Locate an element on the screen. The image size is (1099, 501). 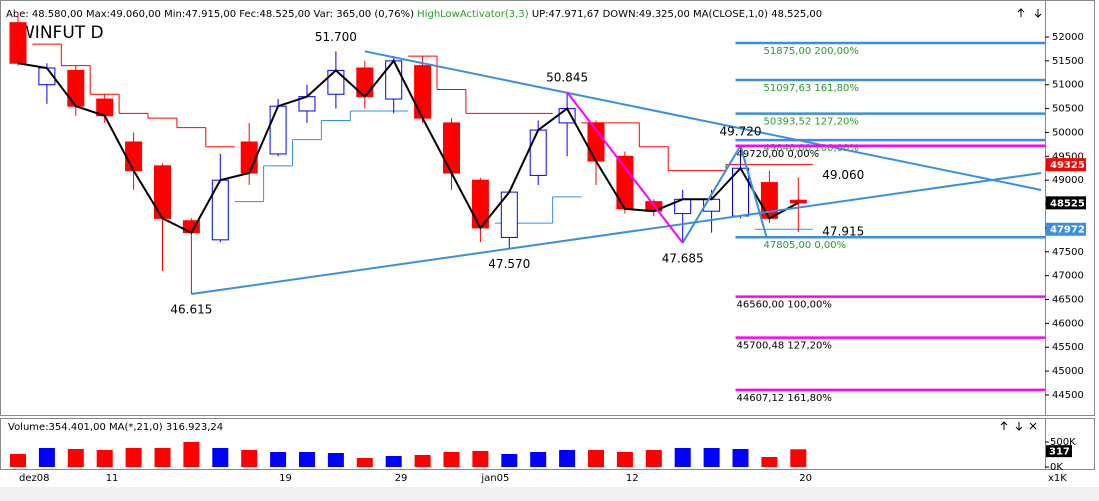
y-tick-label: 47000 is located at coordinates (1068, 276).